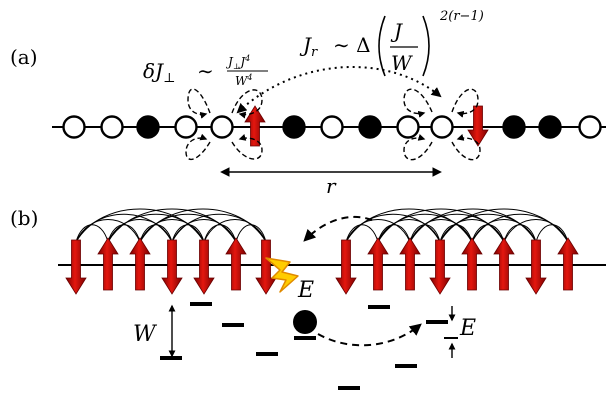 The width and height of the screenshot is (606, 397). I want to click on cluster-couplings, so click(322, 225).